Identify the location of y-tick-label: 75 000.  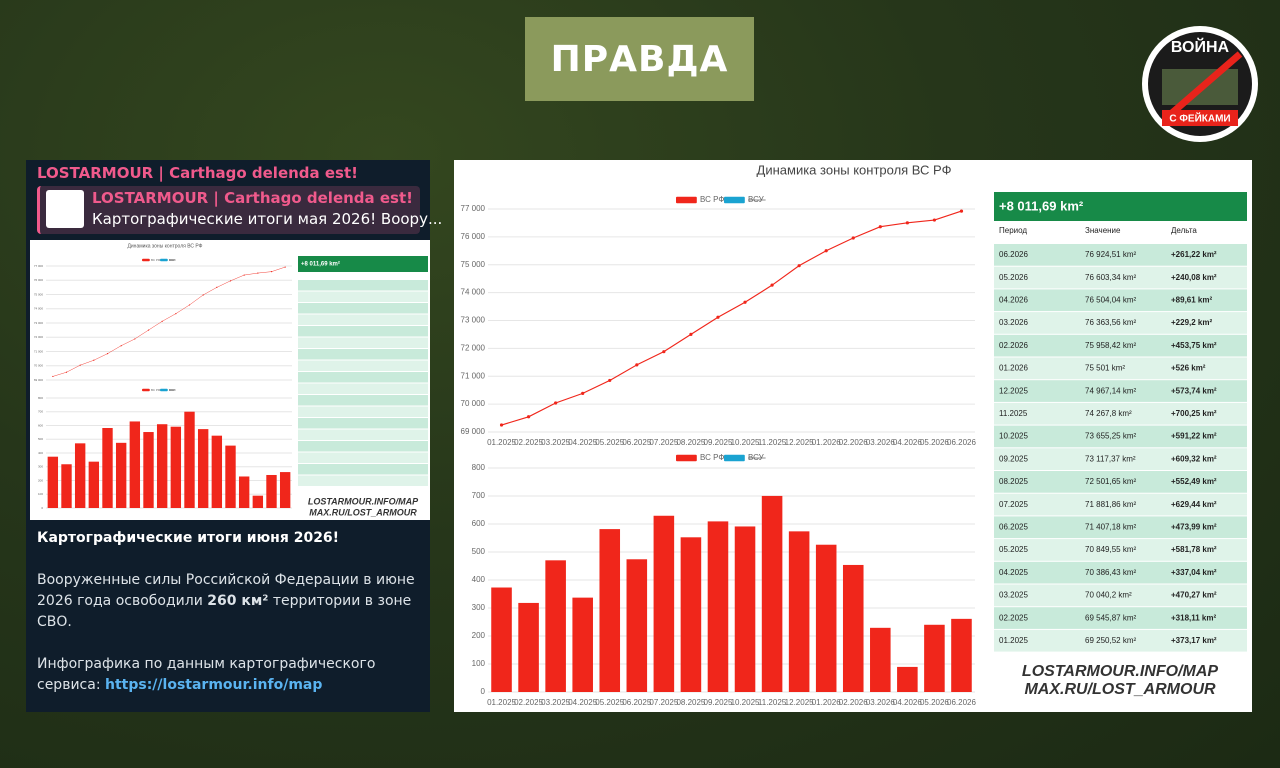
(39, 294).